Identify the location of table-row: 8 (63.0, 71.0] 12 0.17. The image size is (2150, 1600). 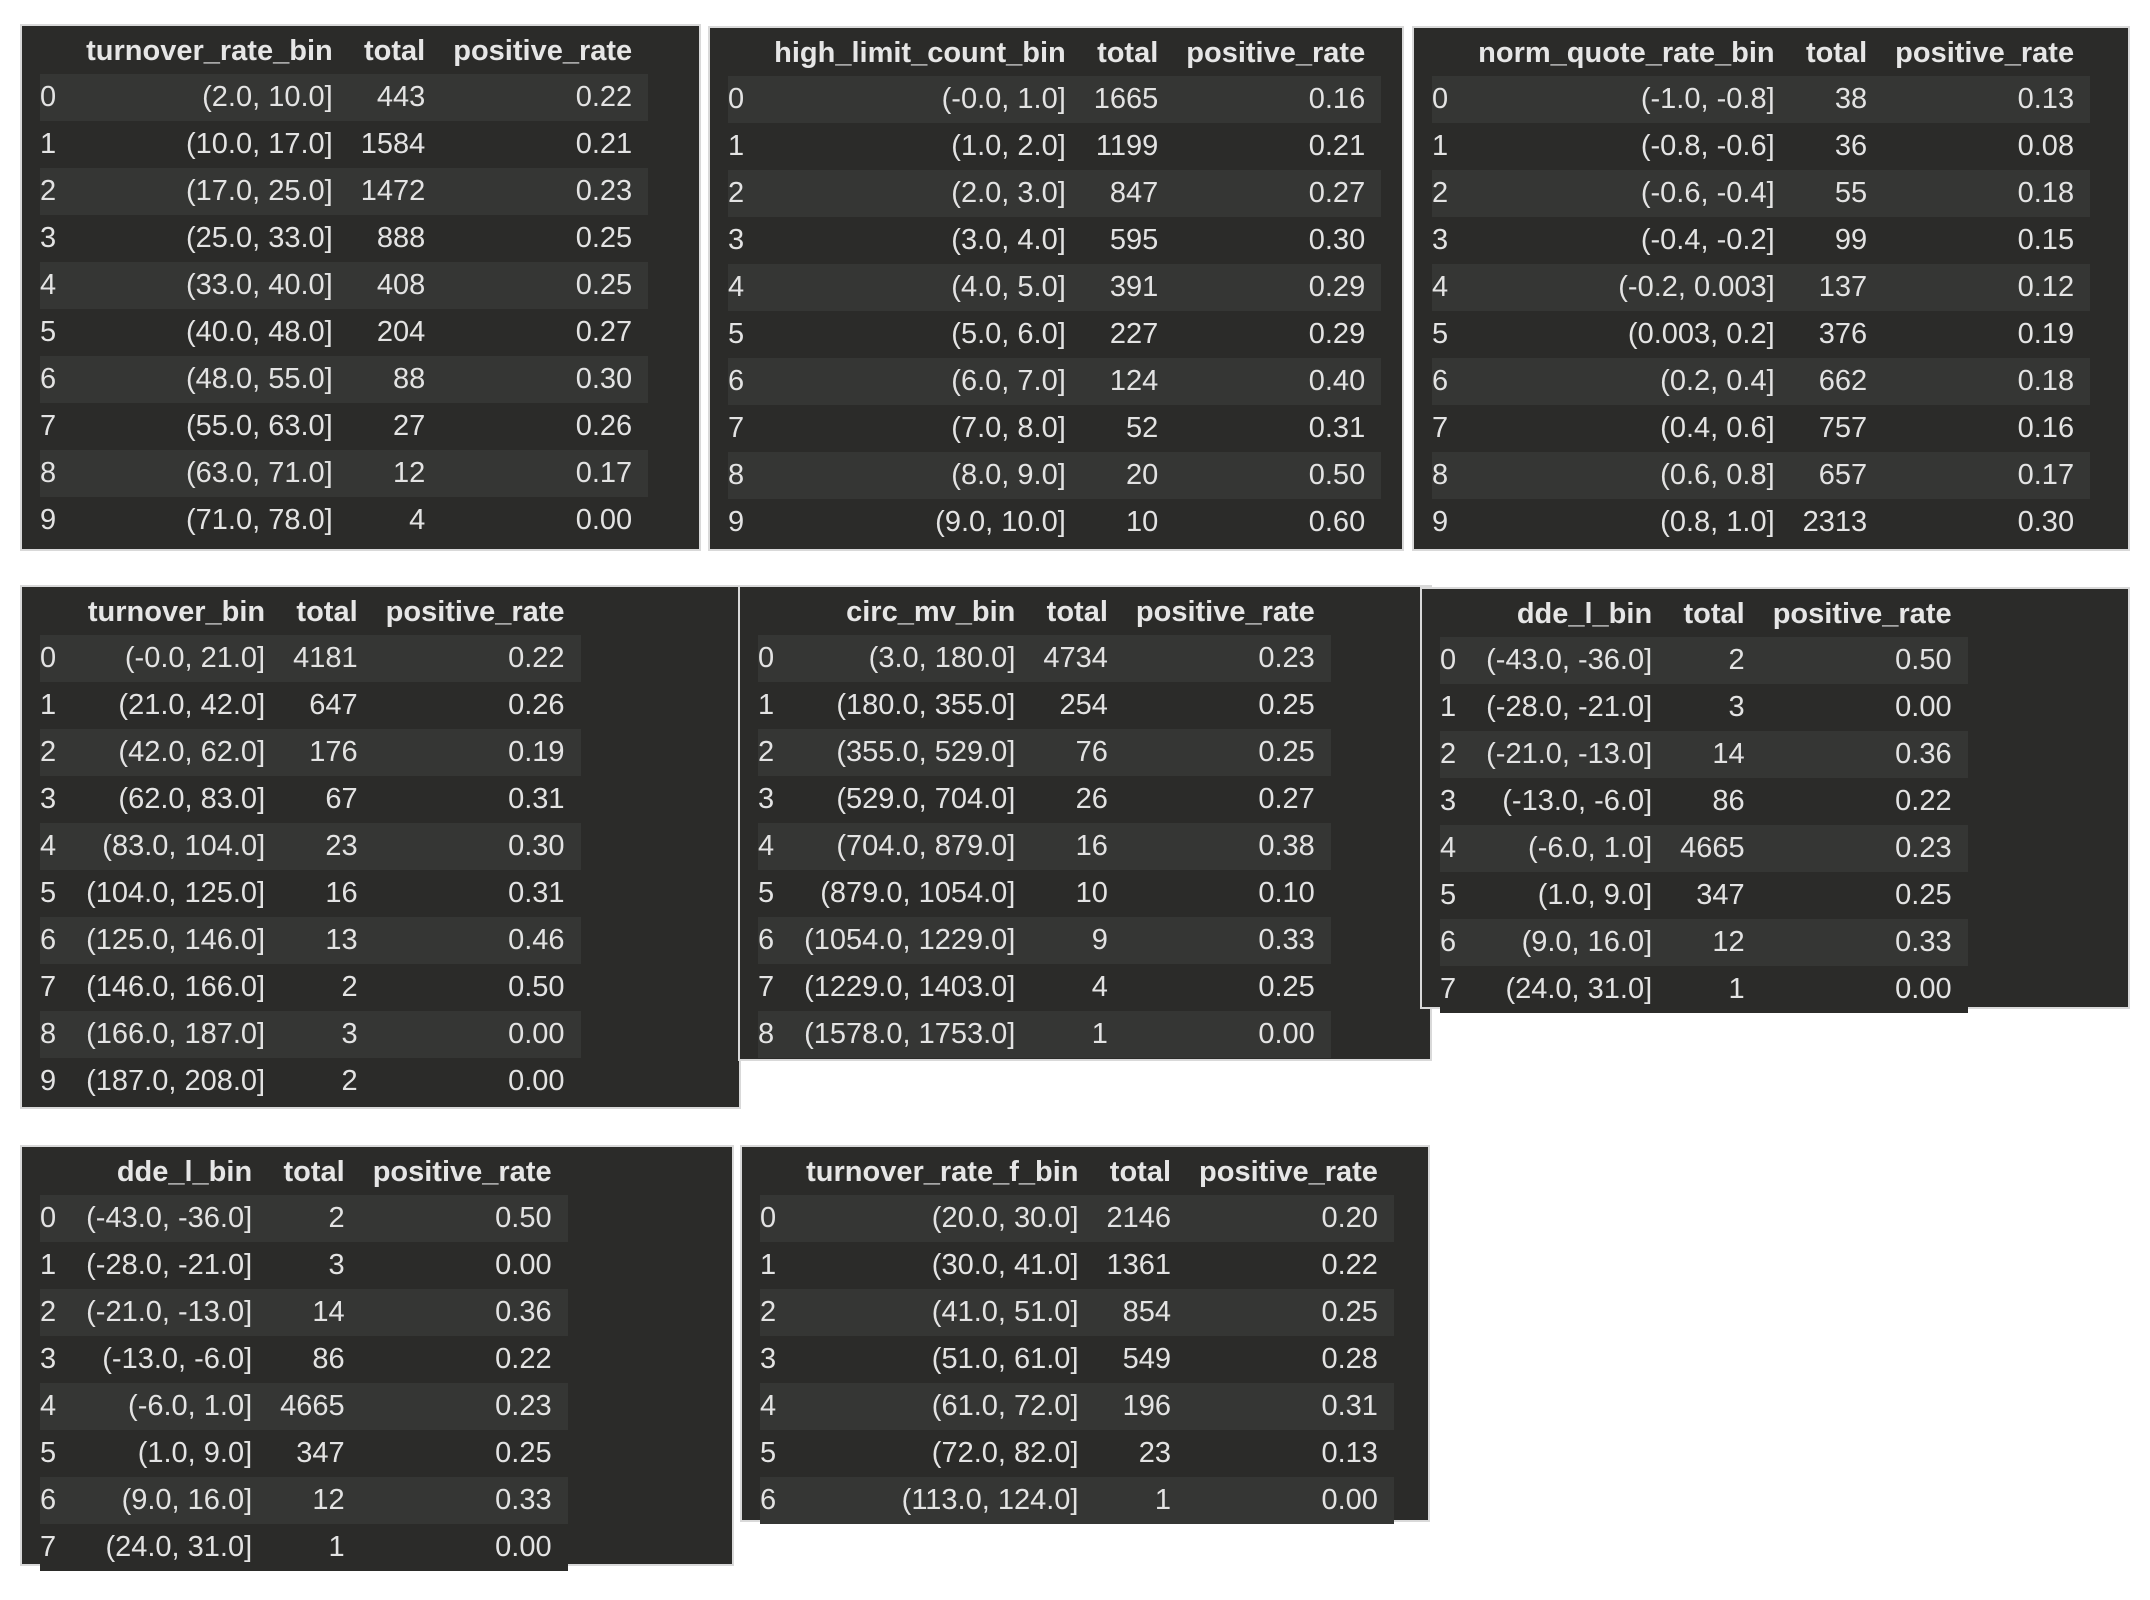
(344, 473).